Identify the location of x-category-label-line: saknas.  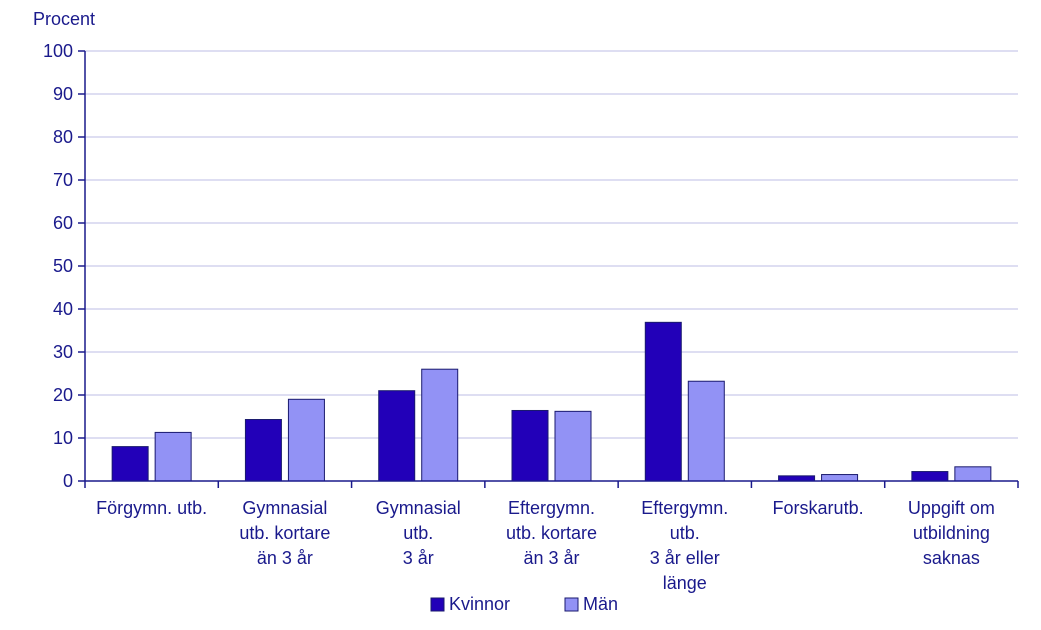
(951, 558).